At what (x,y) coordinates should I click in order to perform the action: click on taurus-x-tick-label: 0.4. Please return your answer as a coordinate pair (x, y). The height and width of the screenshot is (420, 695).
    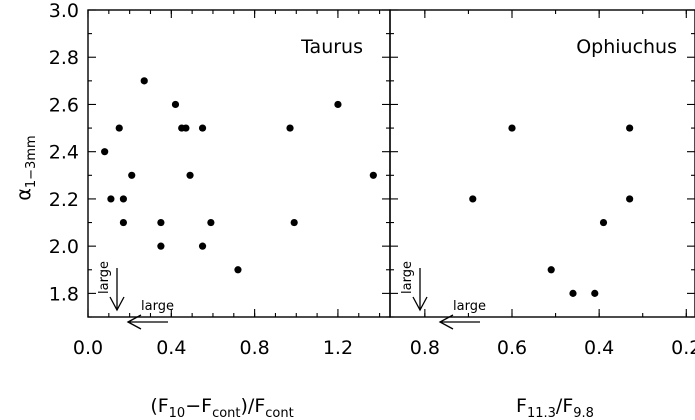
    Looking at the image, I should click on (171, 348).